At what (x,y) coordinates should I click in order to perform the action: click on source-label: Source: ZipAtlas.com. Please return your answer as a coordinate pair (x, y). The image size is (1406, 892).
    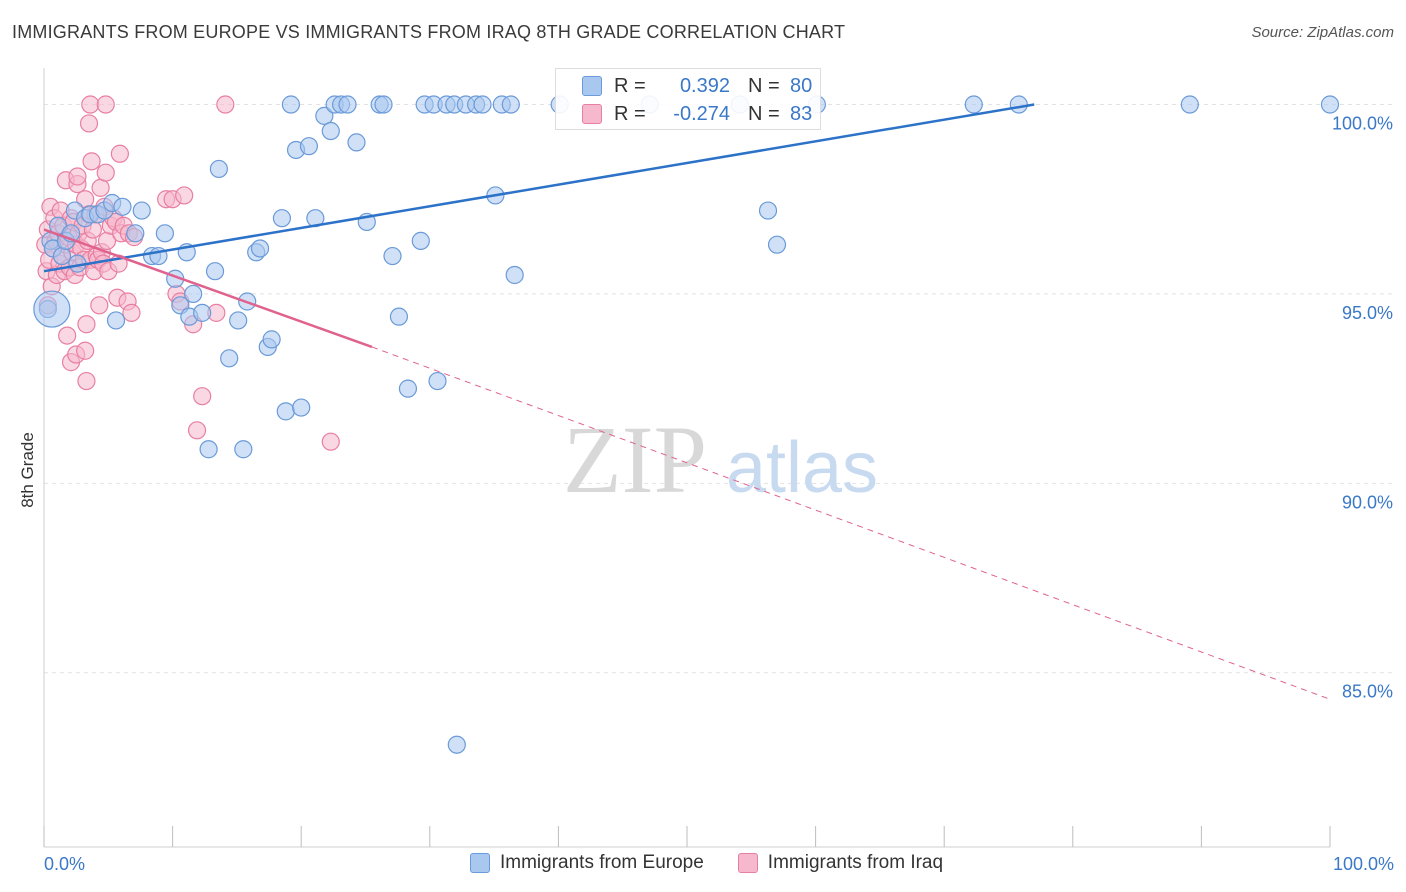
    Looking at the image, I should click on (1322, 32).